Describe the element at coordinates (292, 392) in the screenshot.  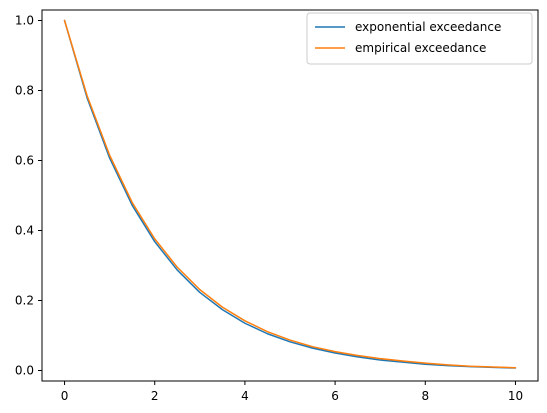
I see `x-axis: 0 2 4 6 8 10` at that location.